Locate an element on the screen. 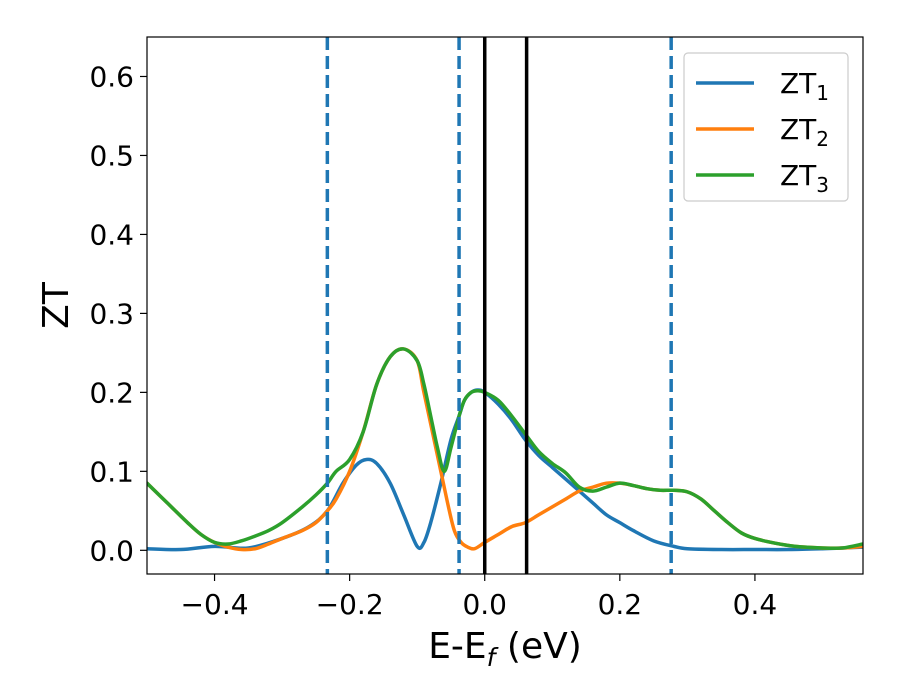 The height and width of the screenshot is (700, 900). legend-box is located at coordinates (766, 127).